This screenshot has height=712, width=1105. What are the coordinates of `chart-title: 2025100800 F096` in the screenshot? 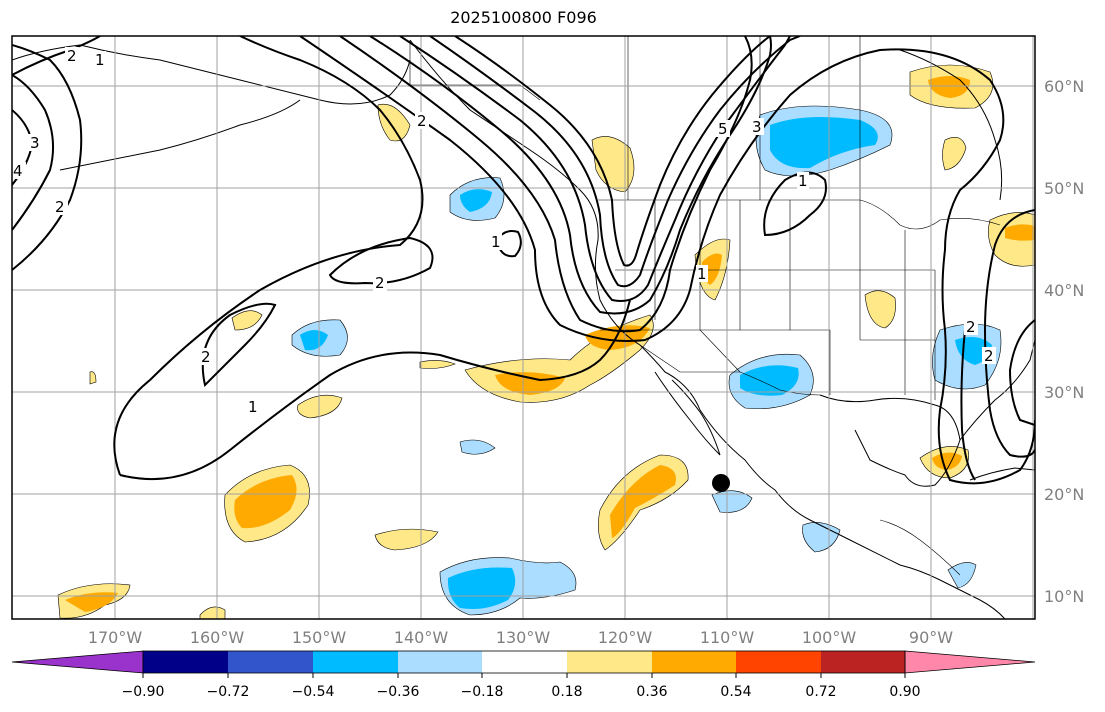 It's located at (523, 17).